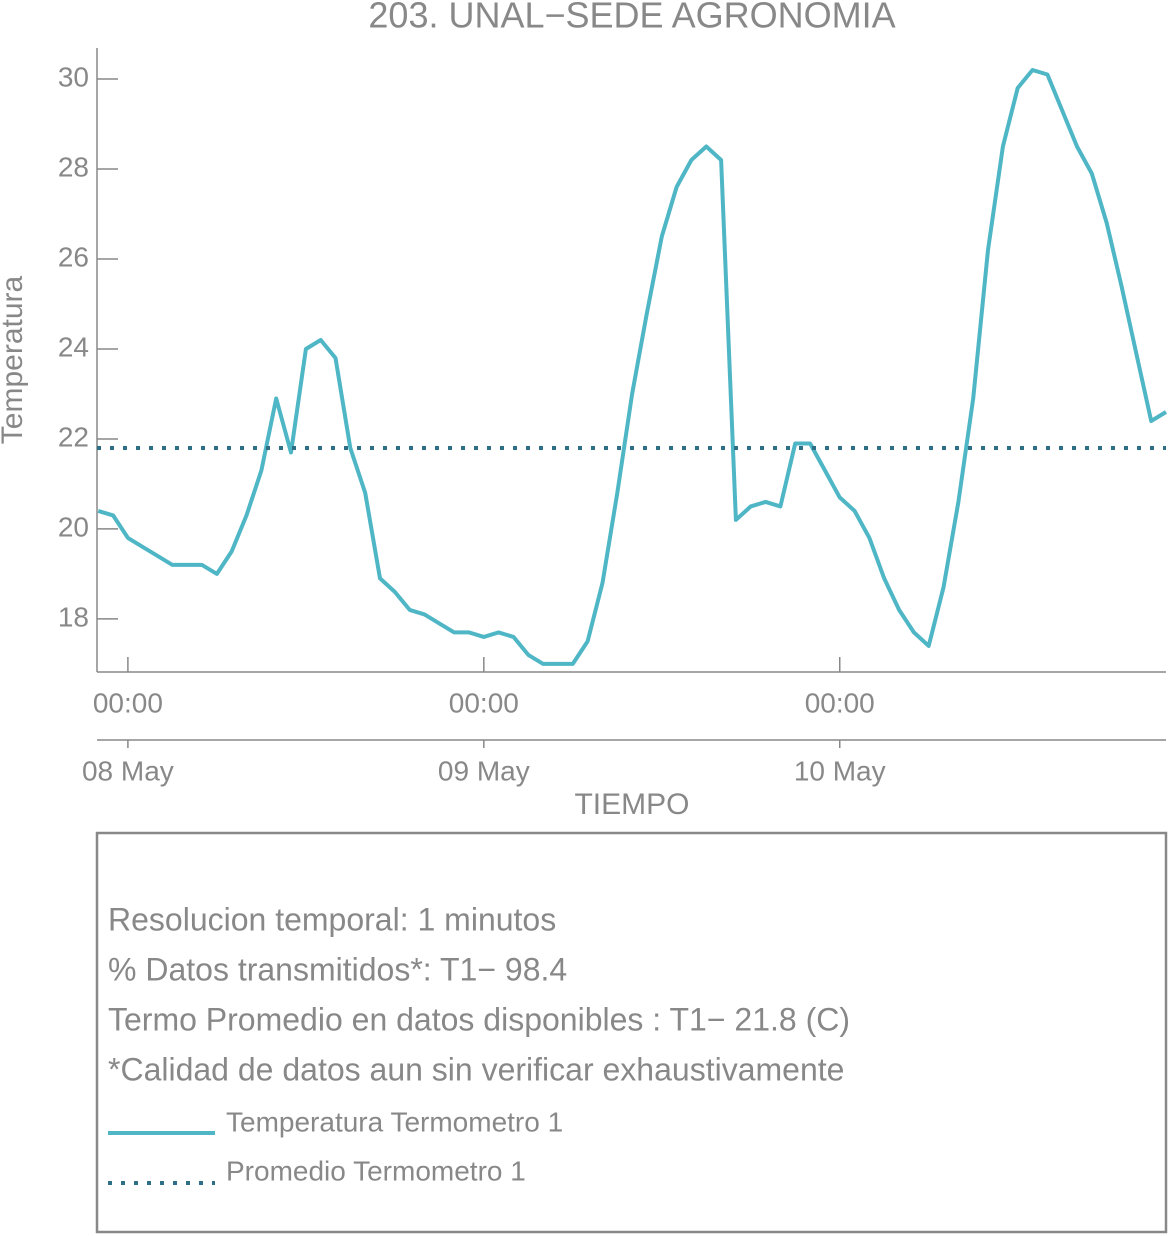  I want to click on chart-title: 203. UNAL−SEDE AGRONOMIA, so click(631, 18).